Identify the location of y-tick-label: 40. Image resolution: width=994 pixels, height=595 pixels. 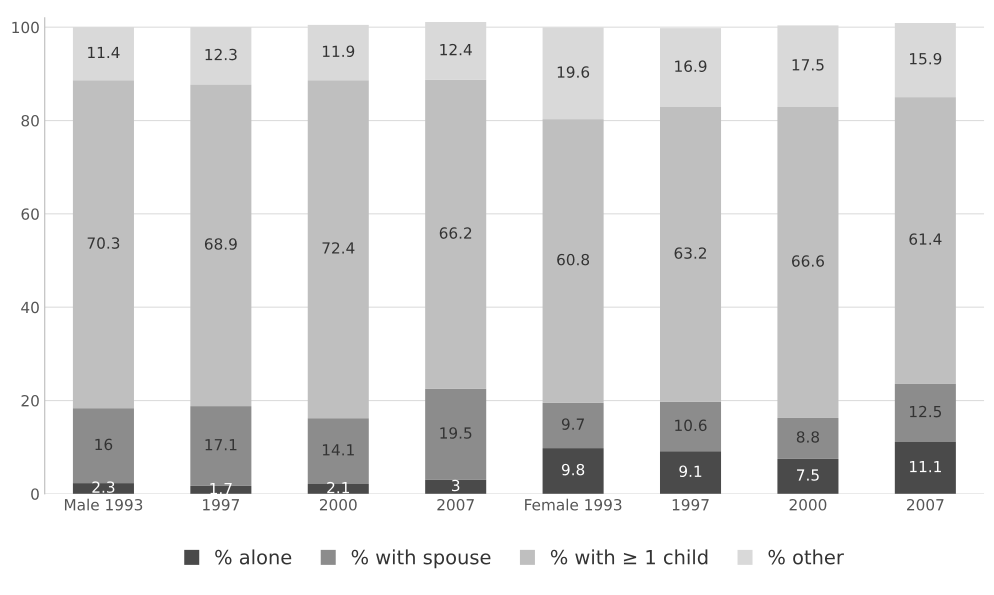
(30, 308).